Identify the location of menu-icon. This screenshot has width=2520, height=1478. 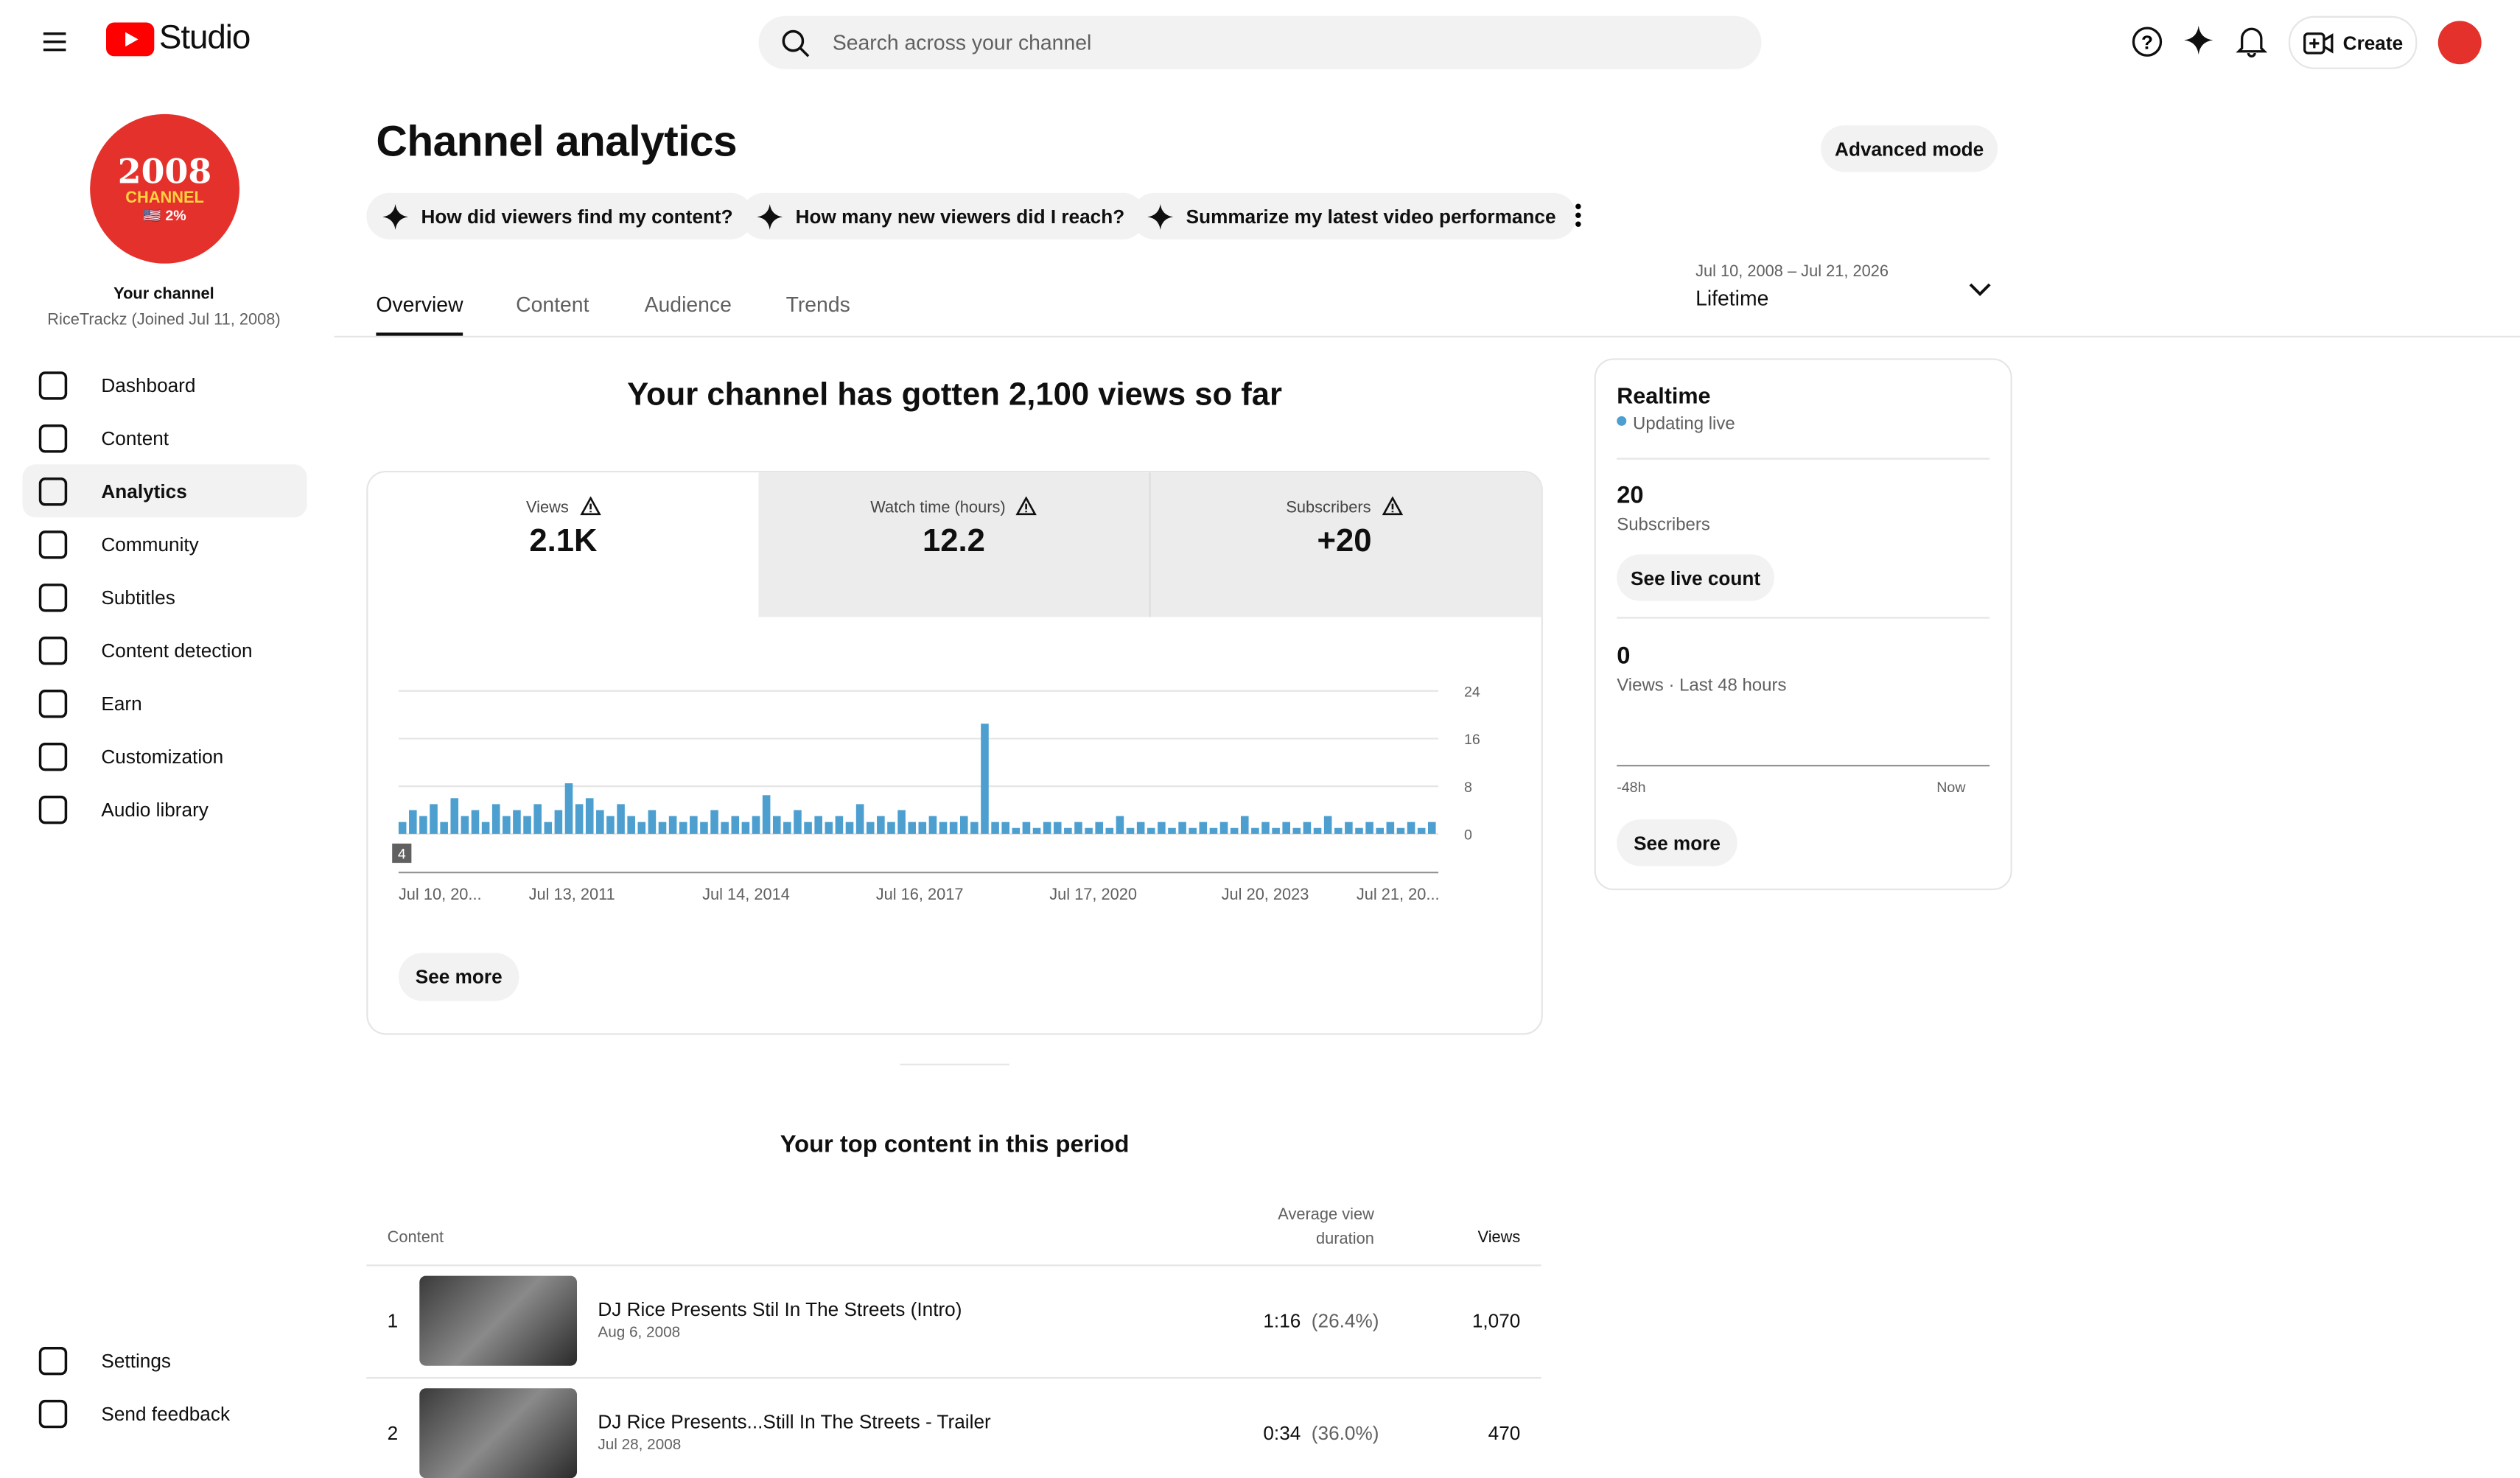
(55, 42).